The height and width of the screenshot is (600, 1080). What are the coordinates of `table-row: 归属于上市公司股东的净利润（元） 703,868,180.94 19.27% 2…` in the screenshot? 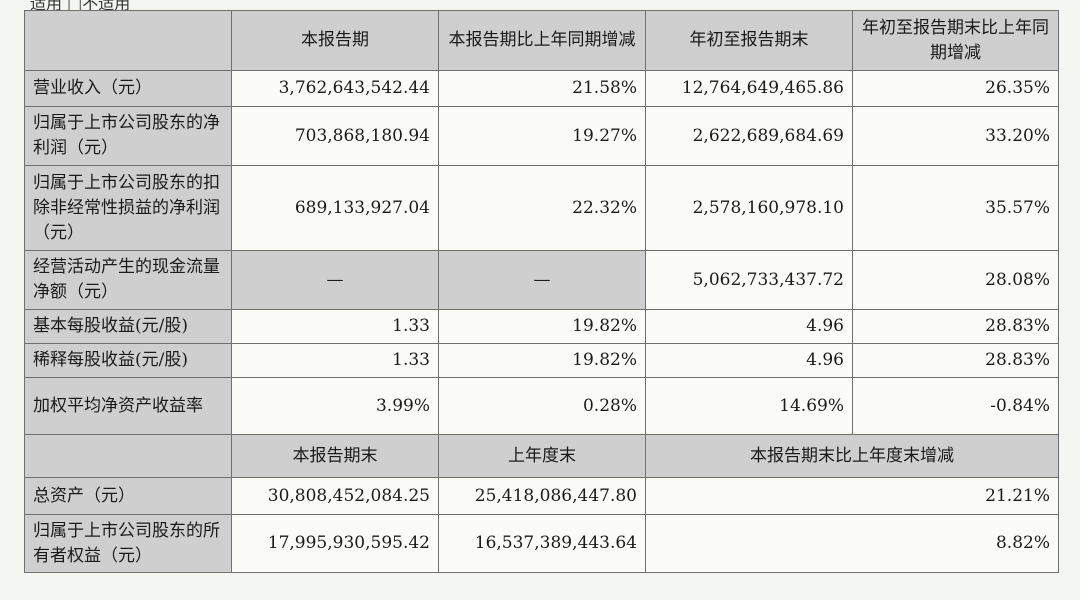 It's located at (541, 136).